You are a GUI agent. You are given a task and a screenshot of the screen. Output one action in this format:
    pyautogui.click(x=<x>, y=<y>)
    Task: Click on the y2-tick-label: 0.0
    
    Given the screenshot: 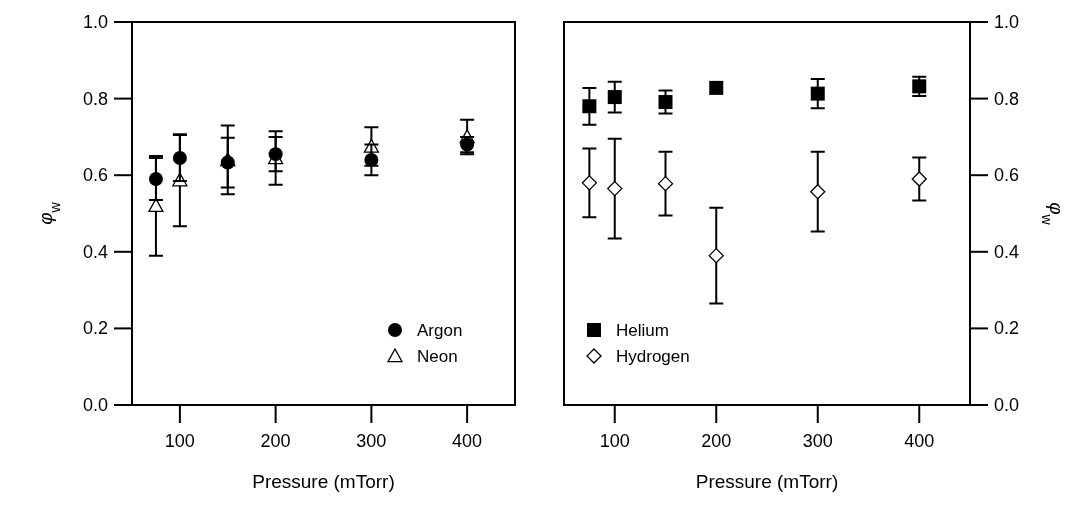 What is the action you would take?
    pyautogui.click(x=1007, y=405)
    